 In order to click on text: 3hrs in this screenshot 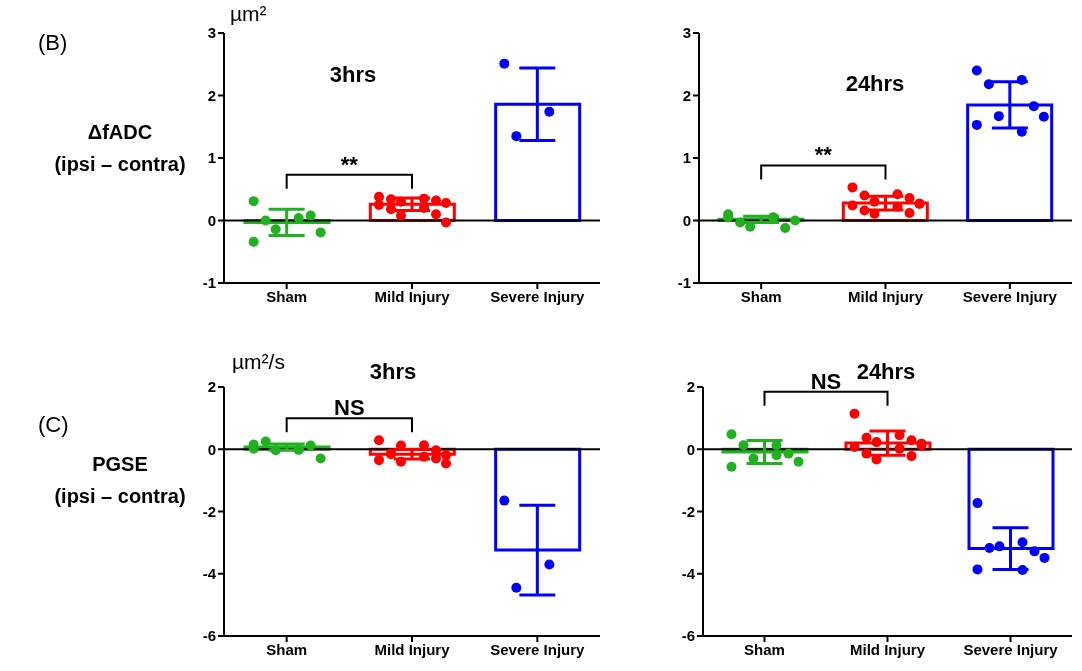, I will do `click(353, 75)`.